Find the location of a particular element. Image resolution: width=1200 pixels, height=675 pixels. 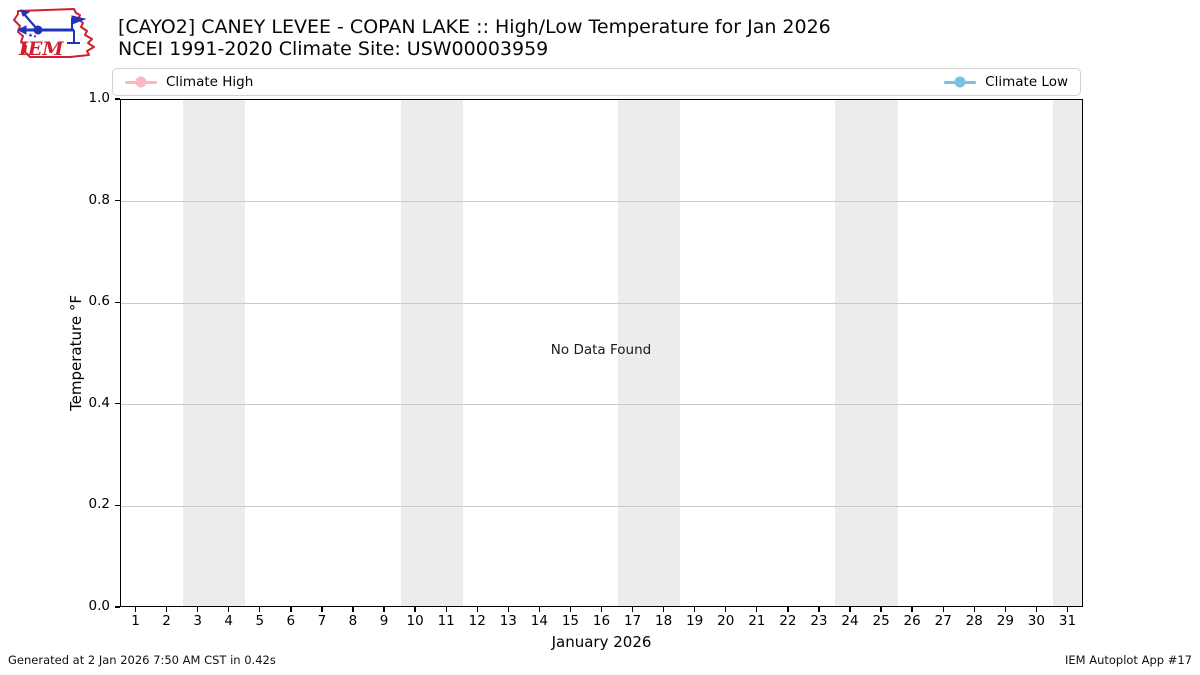

weather-vane-icon is located at coordinates (51, 26).